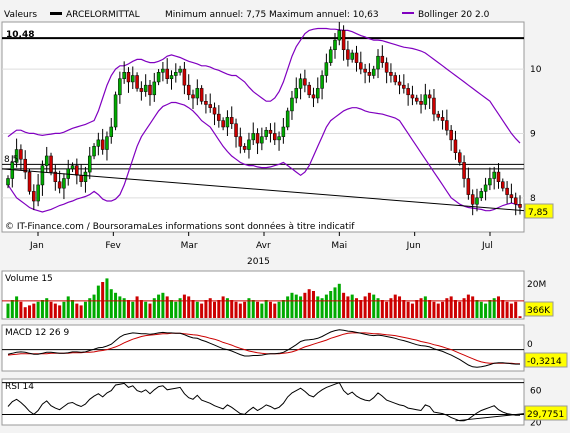 The image size is (570, 433). What do you see at coordinates (37, 333) in the screenshot?
I see `macd-title: MACD 12 26 9` at bounding box center [37, 333].